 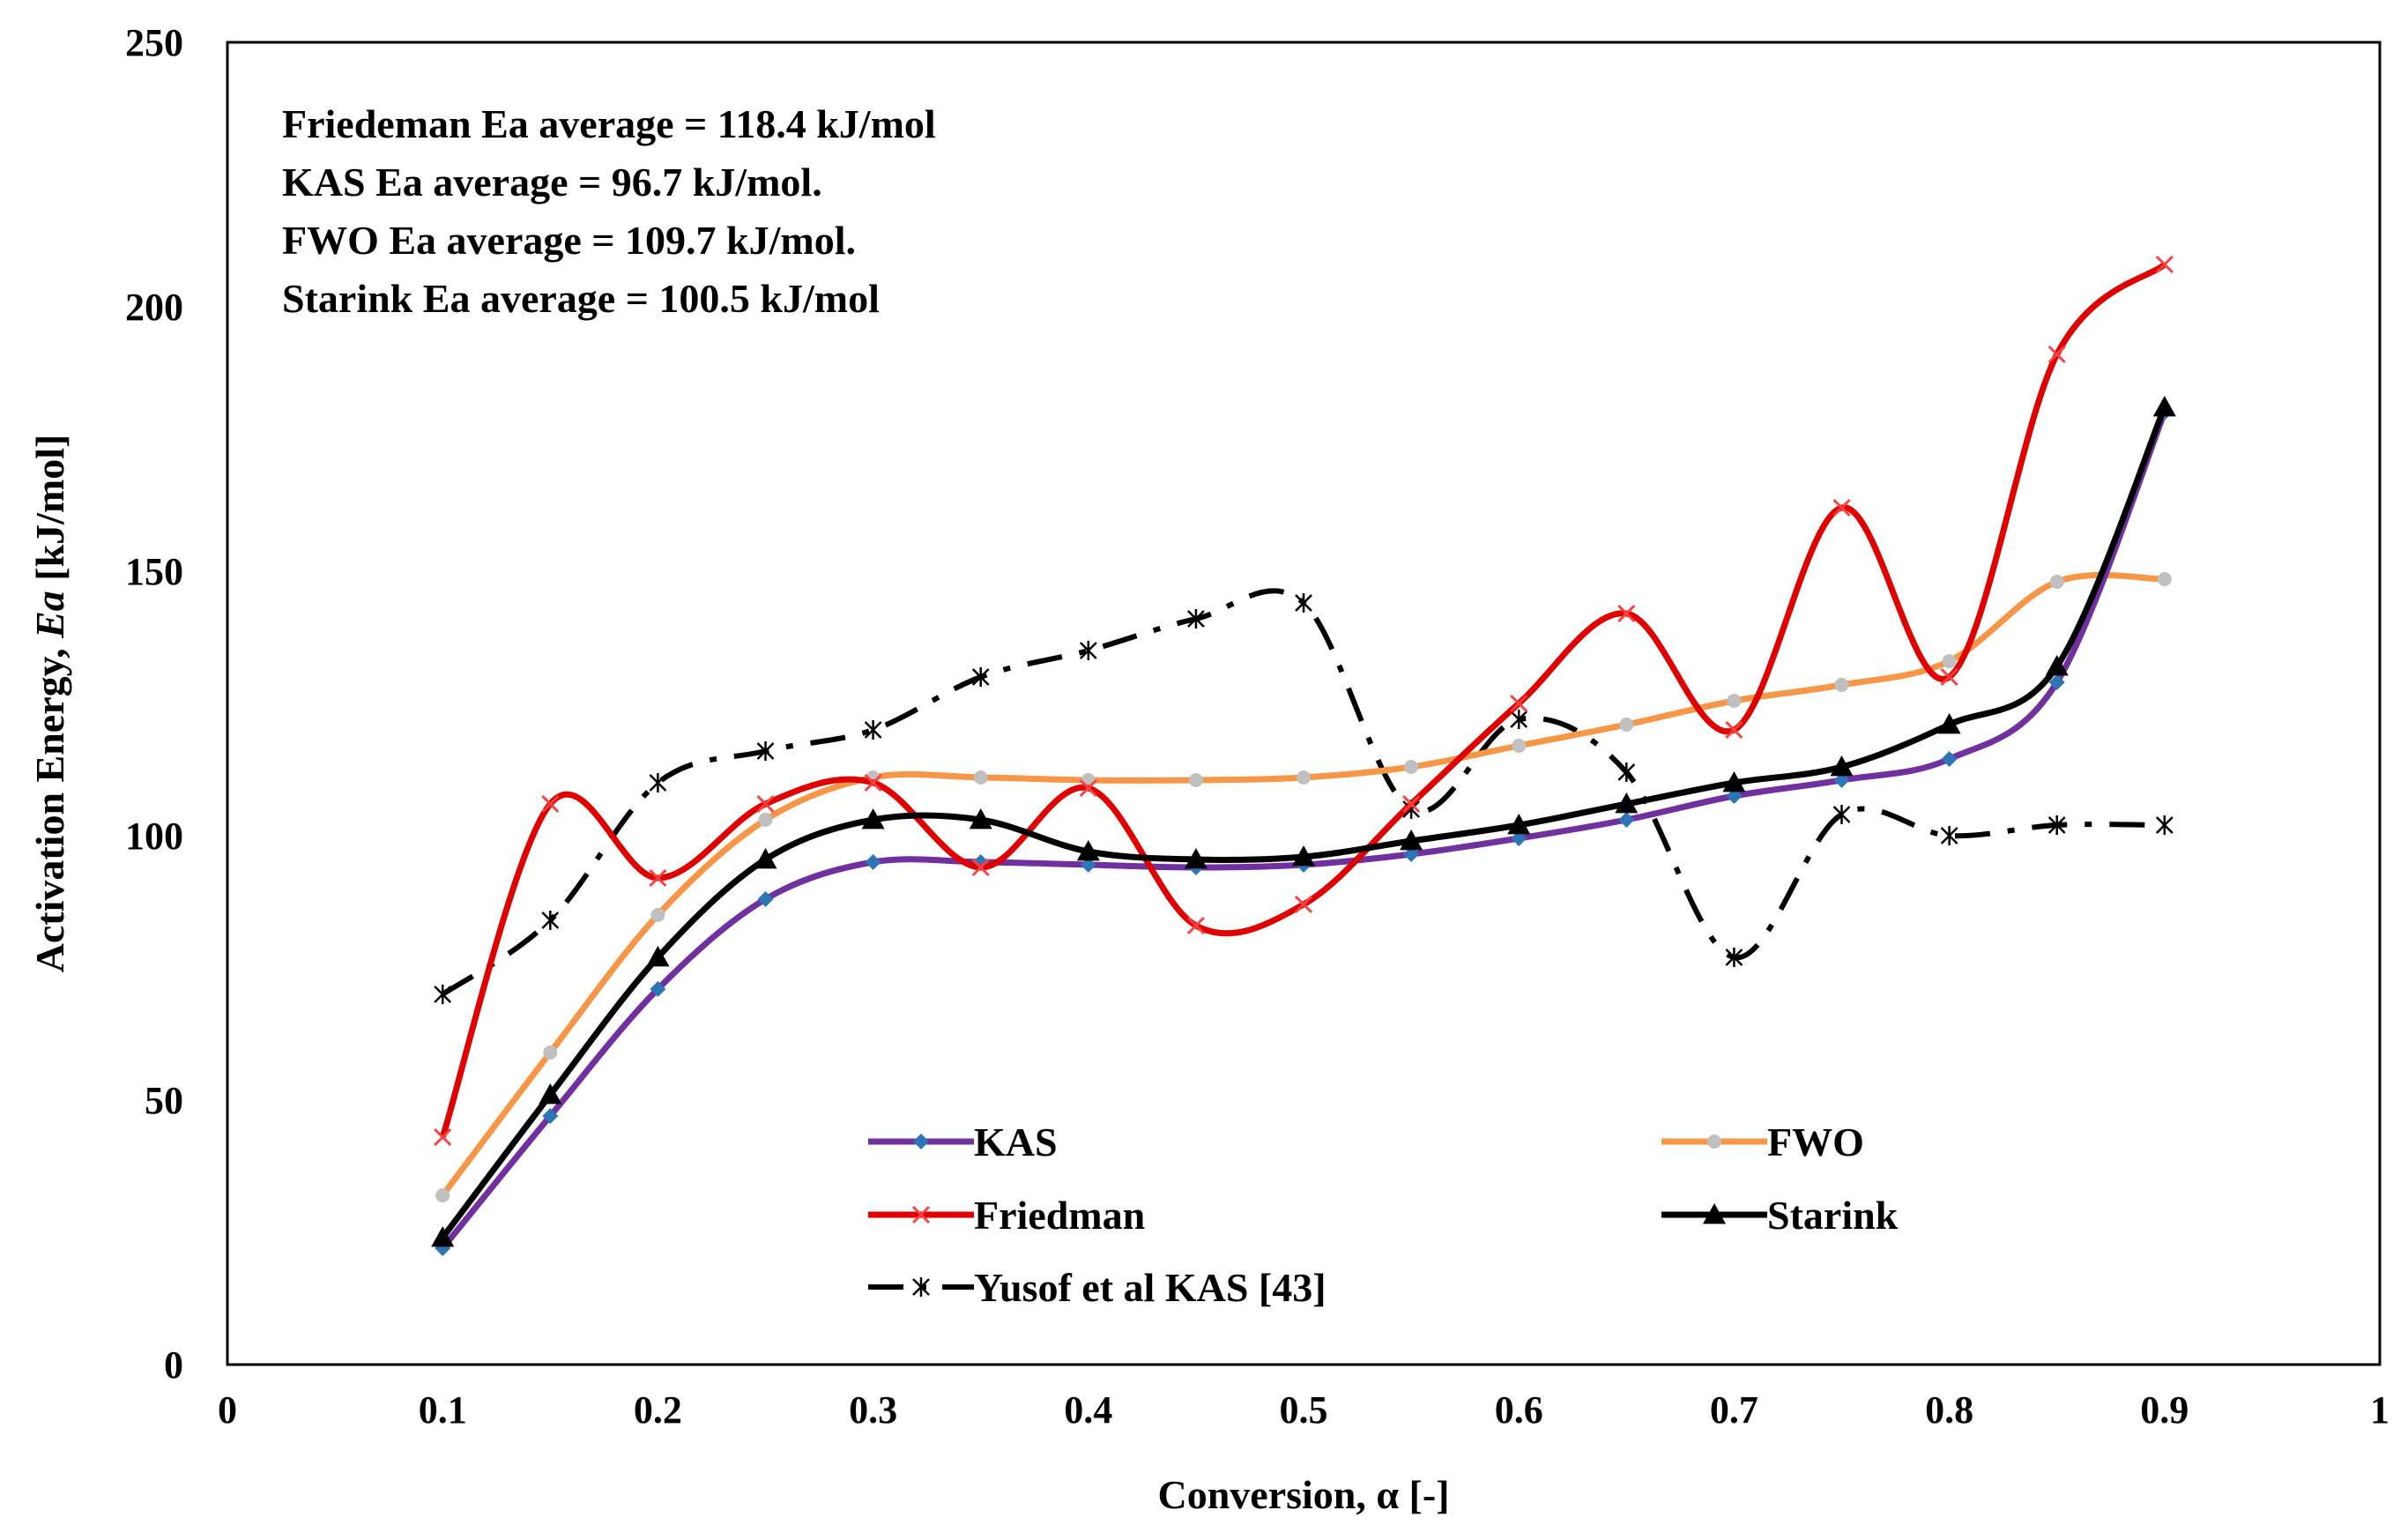 I want to click on annotation-starink-average: Starink Ea average = 100.5 kJ/mol, so click(x=581, y=298).